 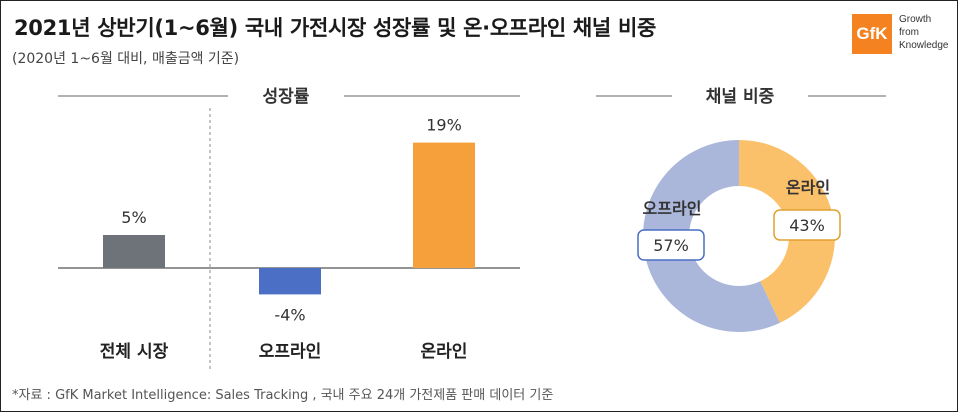 I want to click on donut-slice-online, so click(x=787, y=231).